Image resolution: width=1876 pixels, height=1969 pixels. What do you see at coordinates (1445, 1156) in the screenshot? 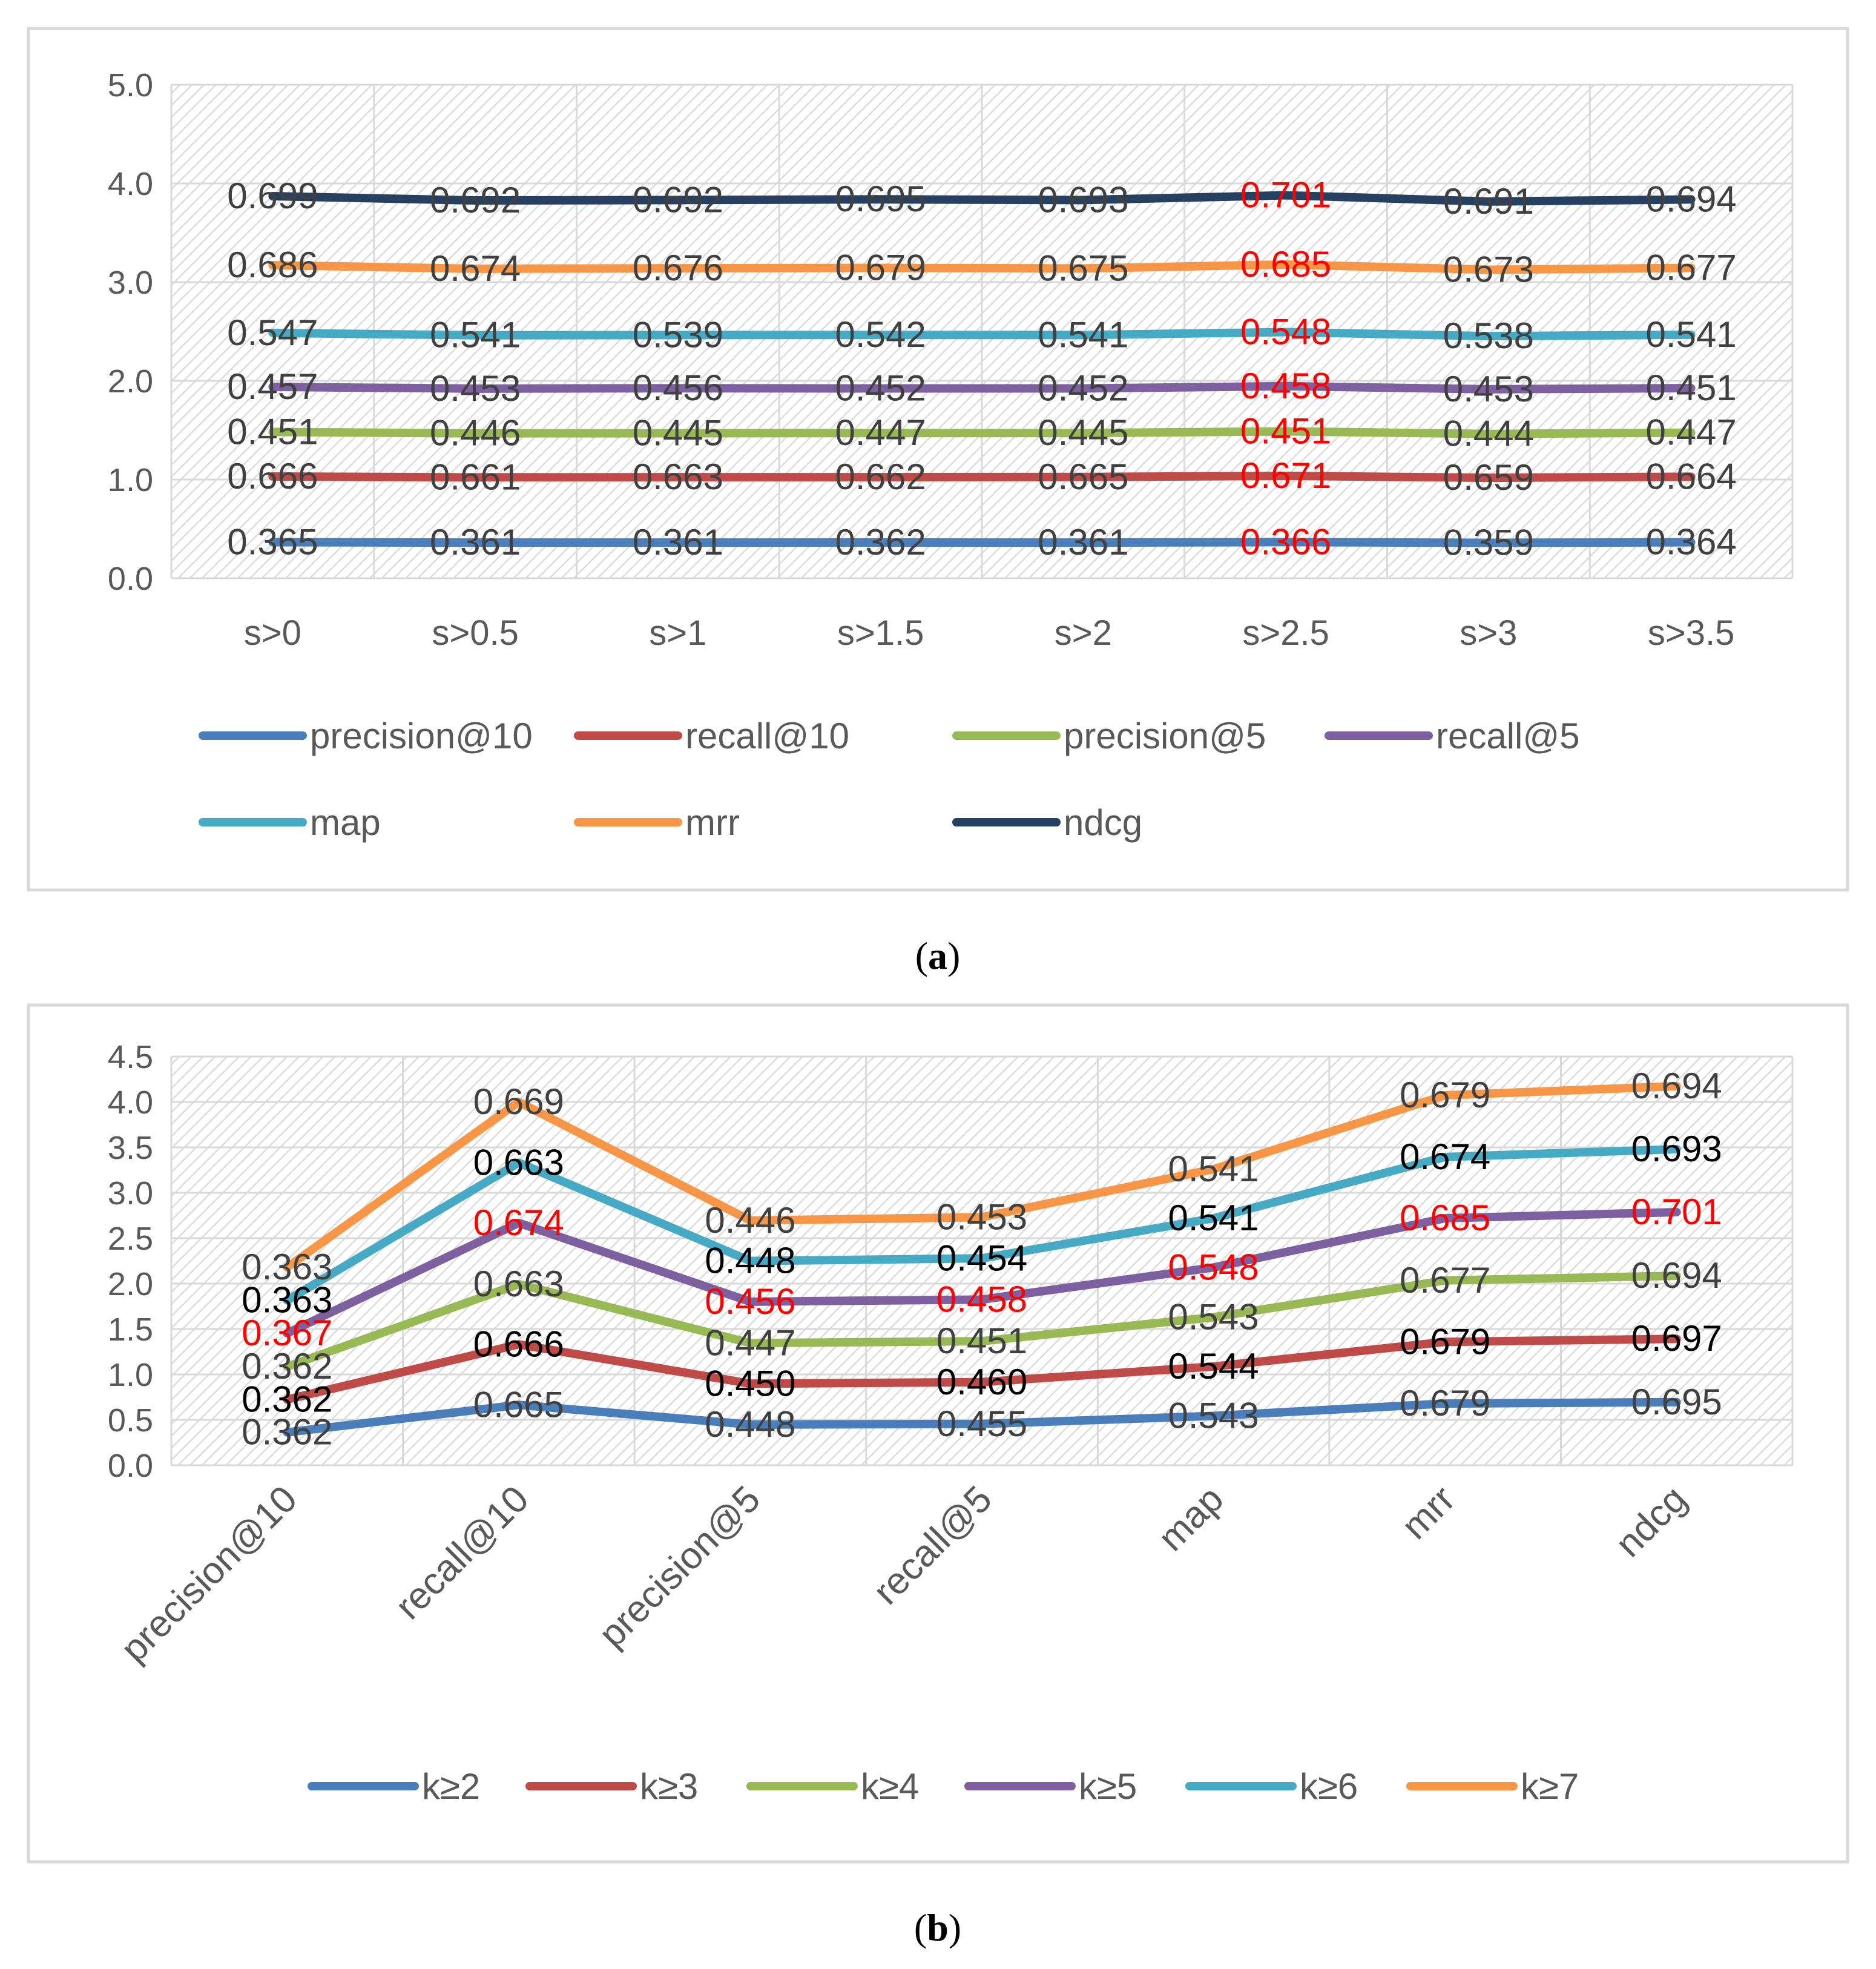
I see `chart-b-data-label: 0.674` at bounding box center [1445, 1156].